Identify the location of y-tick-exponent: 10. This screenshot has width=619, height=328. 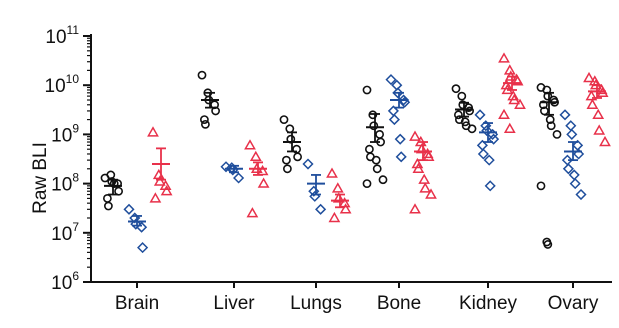
(73, 79).